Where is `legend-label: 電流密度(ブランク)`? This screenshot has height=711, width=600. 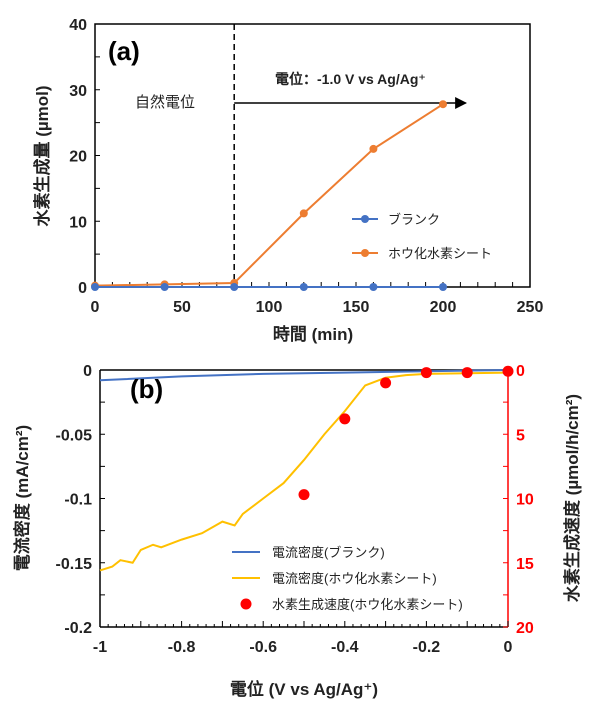
legend-label: 電流密度(ブランク) is located at coordinates (328, 552).